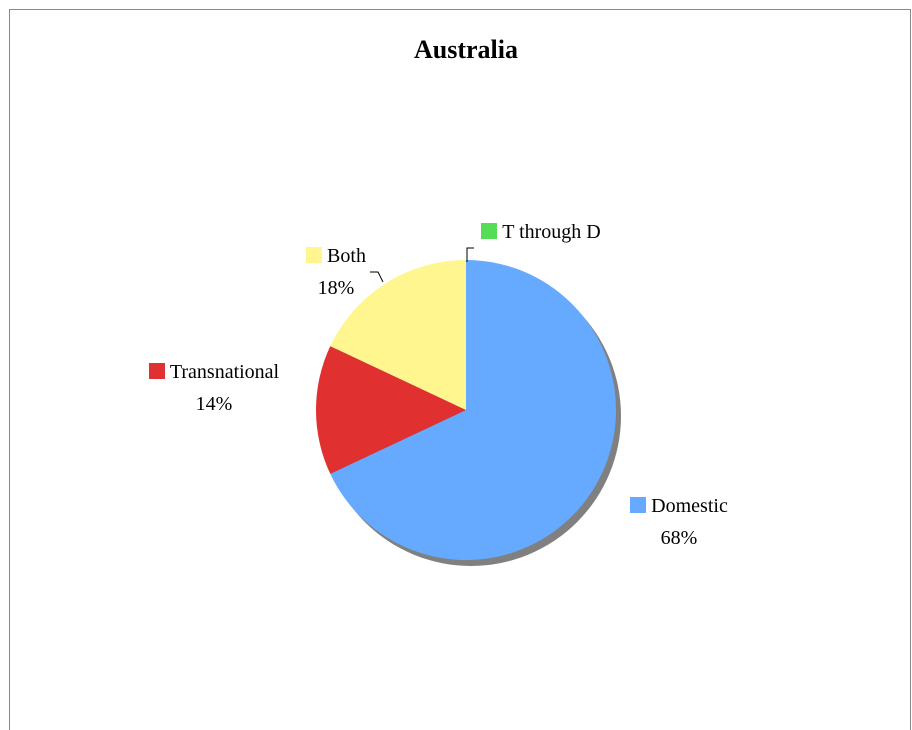  Describe the element at coordinates (689, 506) in the screenshot. I see `category-label: Domestic` at that location.